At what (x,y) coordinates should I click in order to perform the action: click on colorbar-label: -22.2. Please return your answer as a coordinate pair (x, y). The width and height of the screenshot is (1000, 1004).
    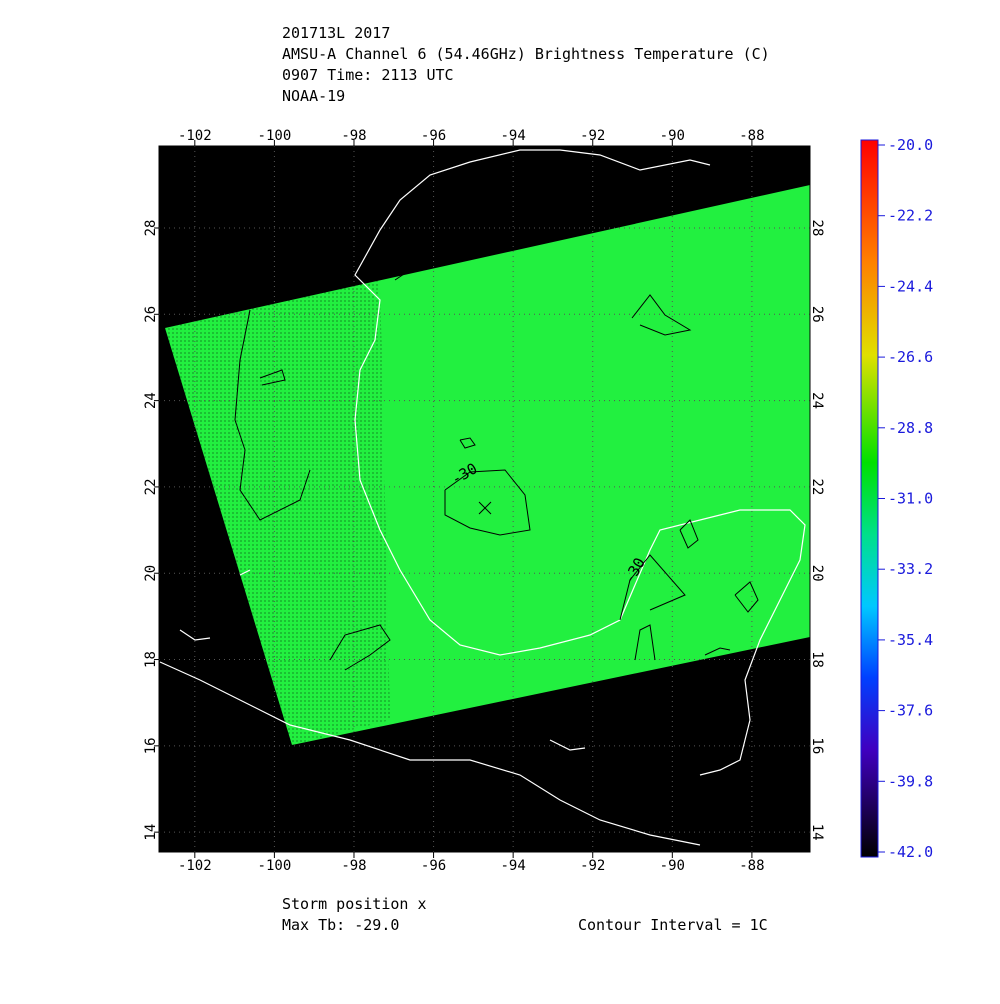
    Looking at the image, I should click on (910, 216).